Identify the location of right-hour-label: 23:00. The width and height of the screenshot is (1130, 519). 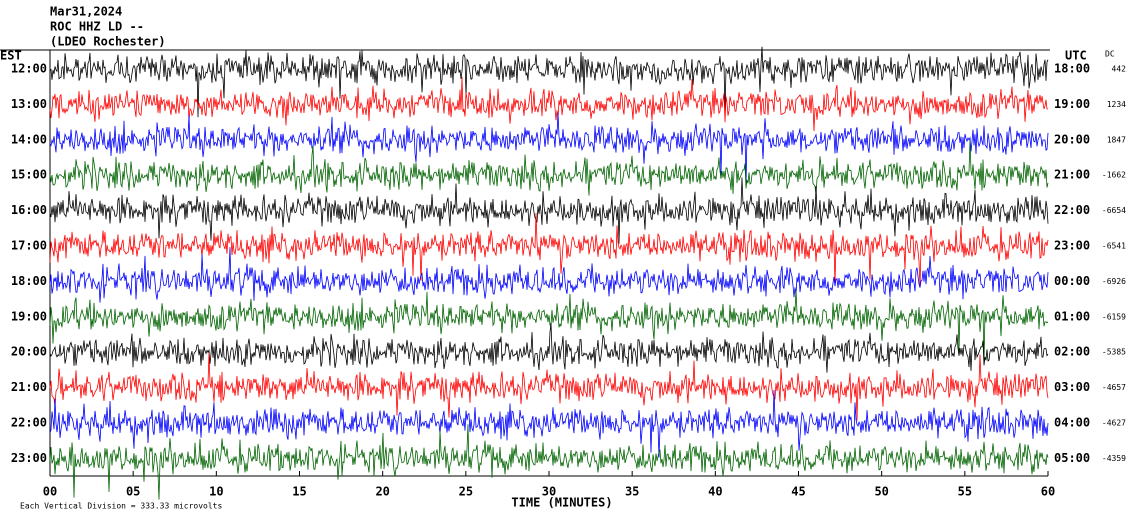
(1072, 246).